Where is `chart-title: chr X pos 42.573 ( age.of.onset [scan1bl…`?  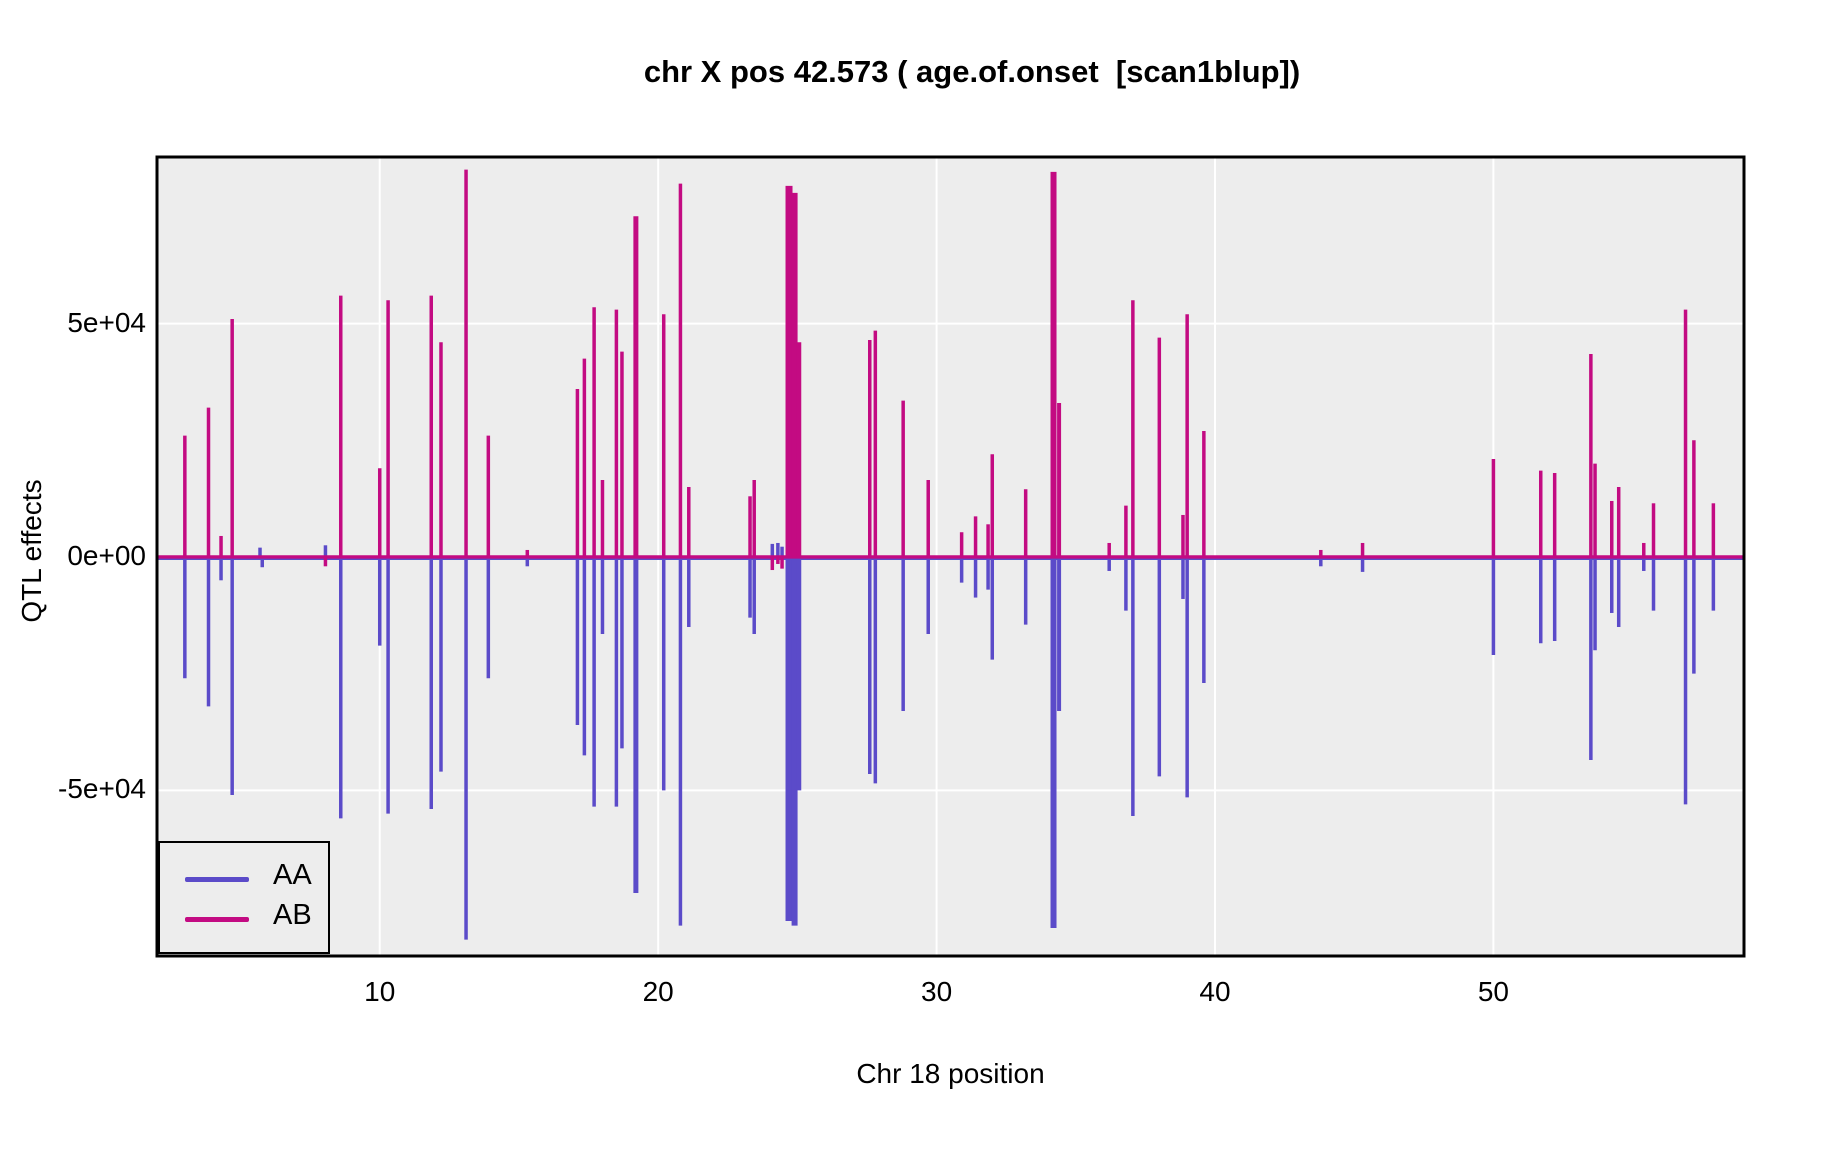
chart-title: chr X pos 42.573 ( age.of.onset [scan1bl… is located at coordinates (972, 71).